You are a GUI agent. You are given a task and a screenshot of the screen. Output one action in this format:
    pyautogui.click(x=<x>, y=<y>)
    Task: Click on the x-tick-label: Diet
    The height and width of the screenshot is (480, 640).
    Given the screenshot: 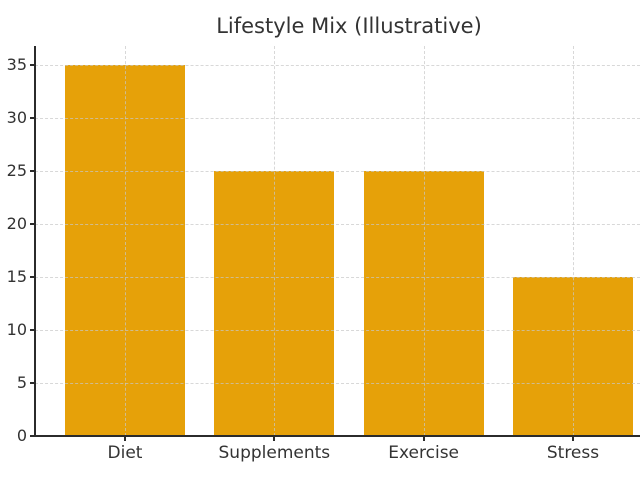 What is the action you would take?
    pyautogui.click(x=125, y=453)
    